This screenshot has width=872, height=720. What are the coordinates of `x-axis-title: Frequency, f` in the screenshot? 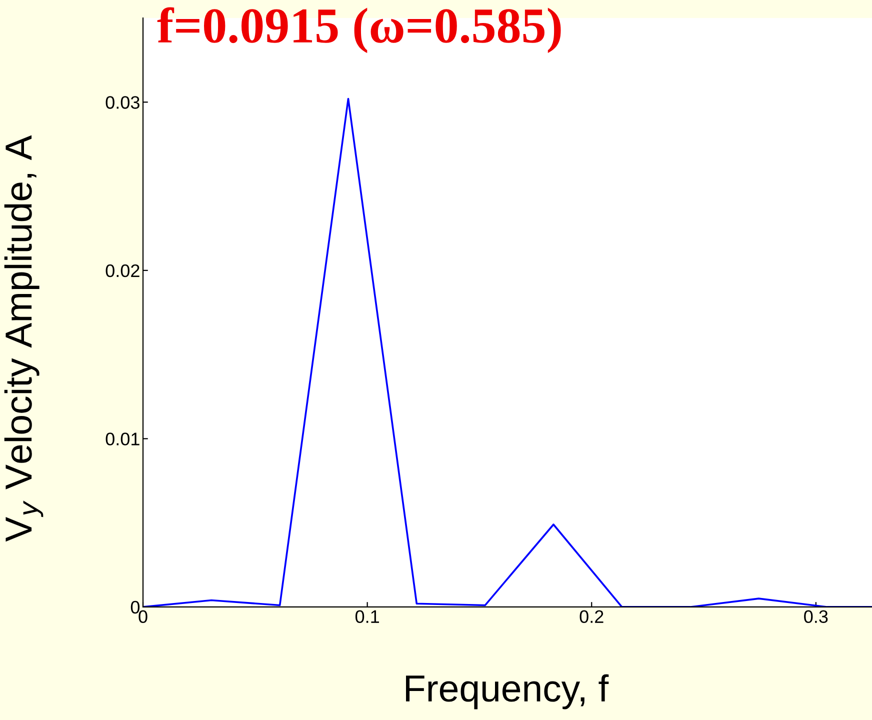 It's located at (507, 692).